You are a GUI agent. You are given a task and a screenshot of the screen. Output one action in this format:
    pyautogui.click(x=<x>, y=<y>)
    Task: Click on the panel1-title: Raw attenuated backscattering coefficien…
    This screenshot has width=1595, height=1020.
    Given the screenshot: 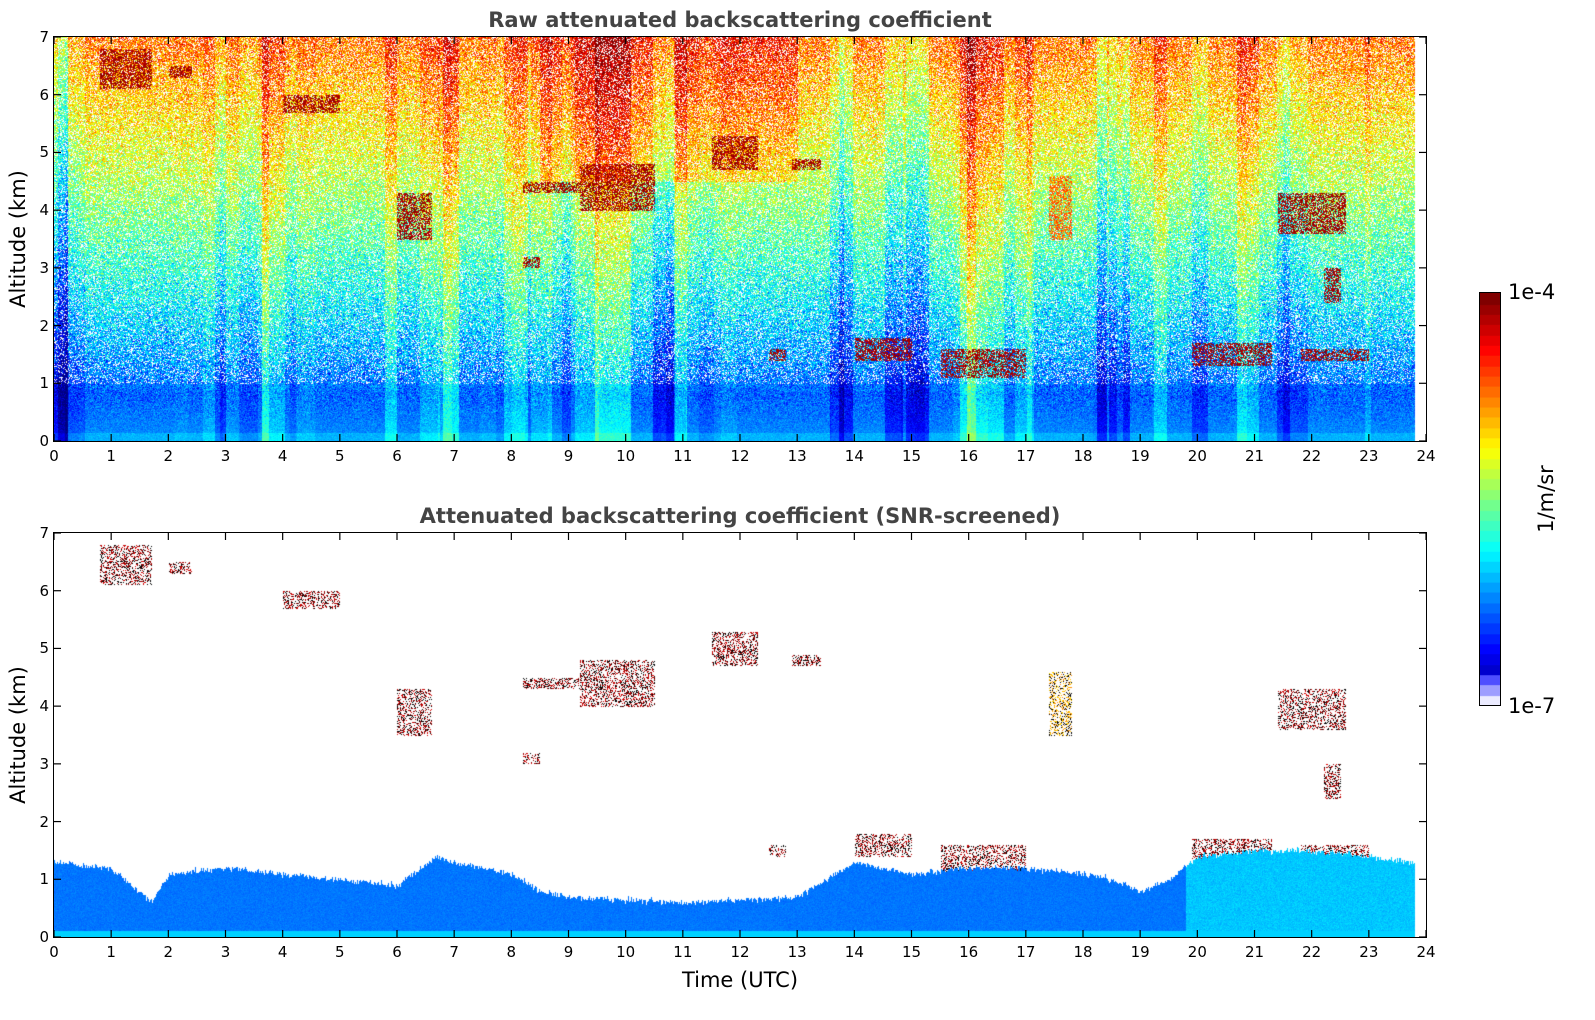 What is the action you would take?
    pyautogui.click(x=740, y=20)
    